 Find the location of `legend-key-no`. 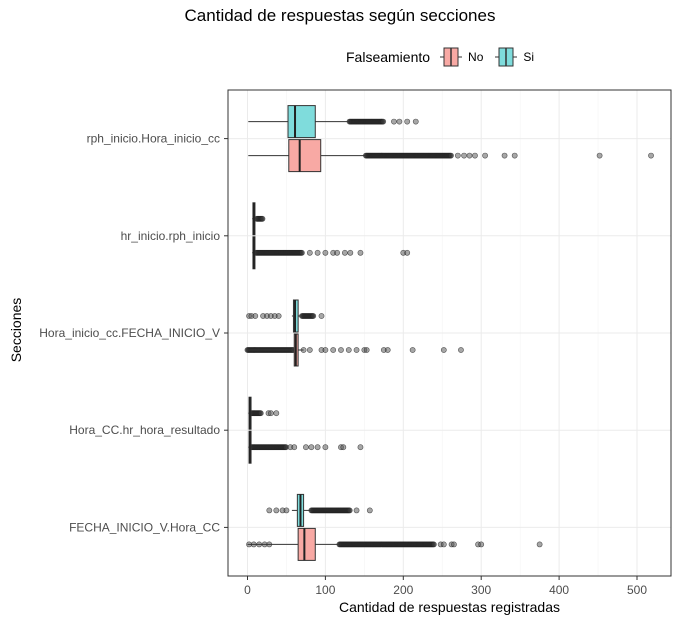

legend-key-no is located at coordinates (451, 57).